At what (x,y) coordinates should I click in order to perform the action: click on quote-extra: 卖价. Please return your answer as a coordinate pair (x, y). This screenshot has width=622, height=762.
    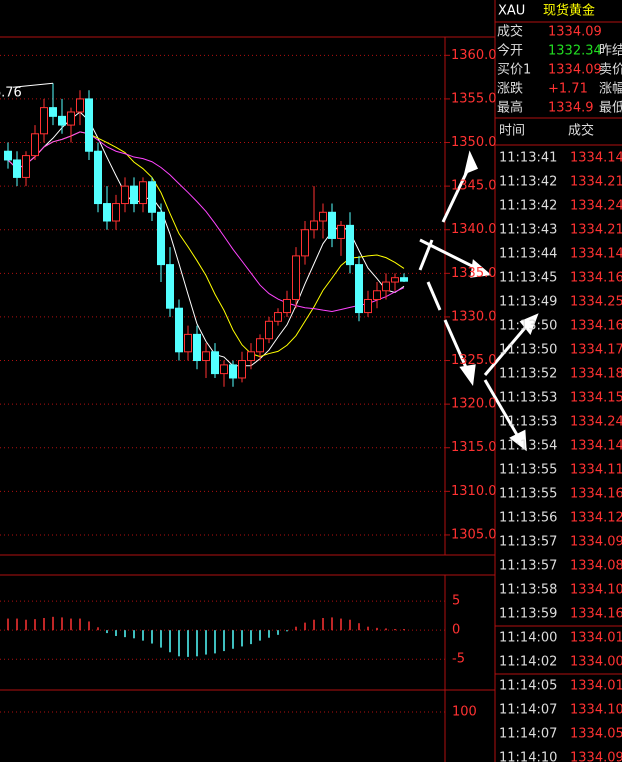
    Looking at the image, I should click on (610, 70).